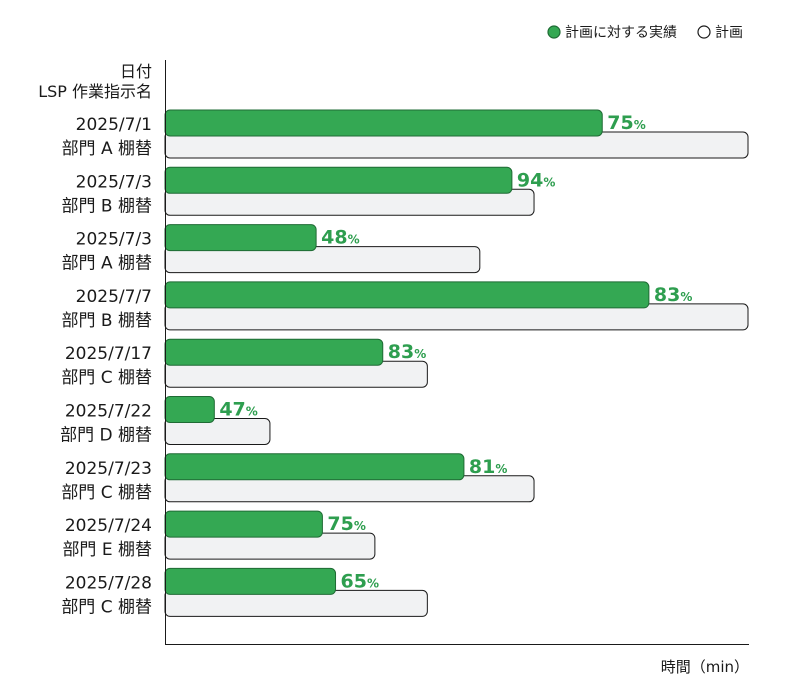 This screenshot has width=800, height=700. What do you see at coordinates (114, 297) in the screenshot?
I see `category-date: 2025/7/7` at bounding box center [114, 297].